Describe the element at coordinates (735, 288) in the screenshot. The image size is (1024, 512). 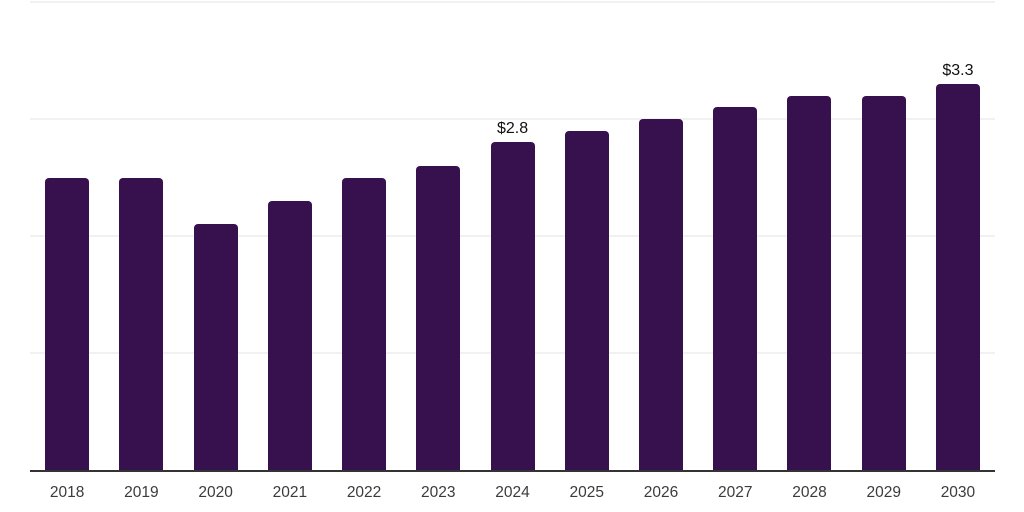
I see `bar-2027` at that location.